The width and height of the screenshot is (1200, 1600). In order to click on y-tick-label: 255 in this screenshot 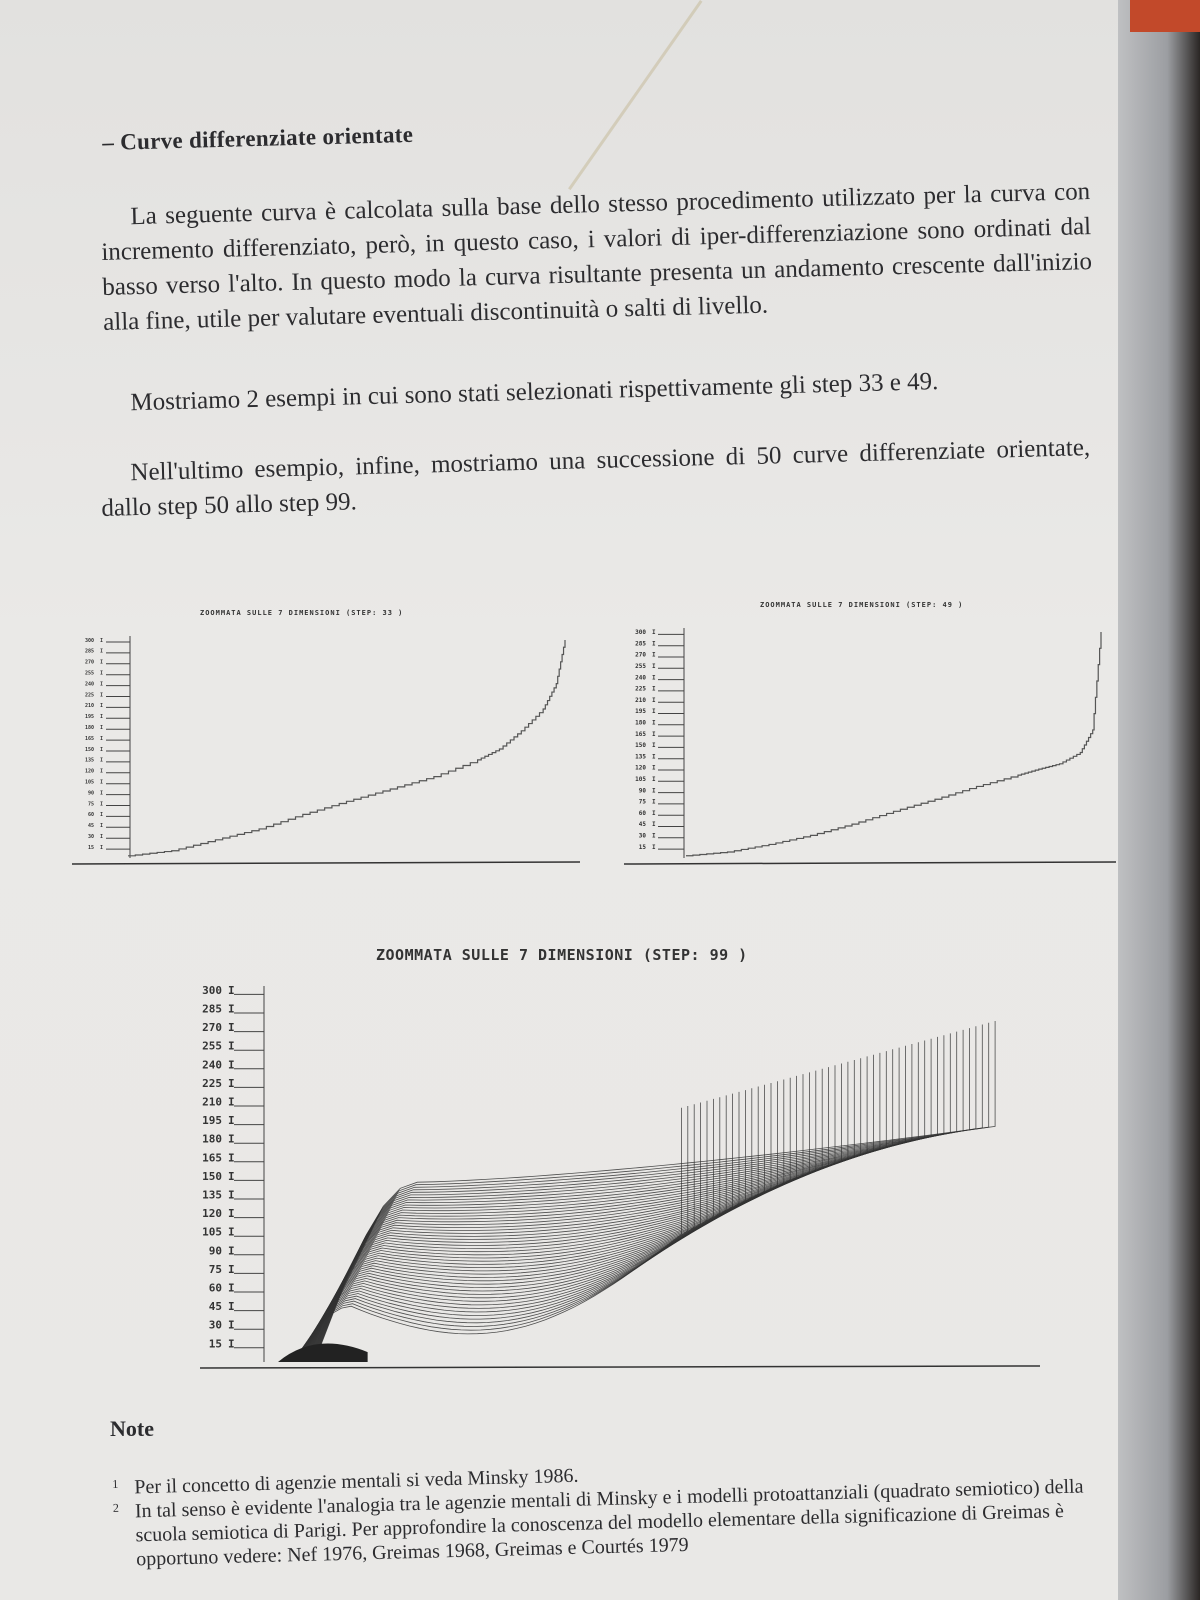, I will do `click(89, 673)`.